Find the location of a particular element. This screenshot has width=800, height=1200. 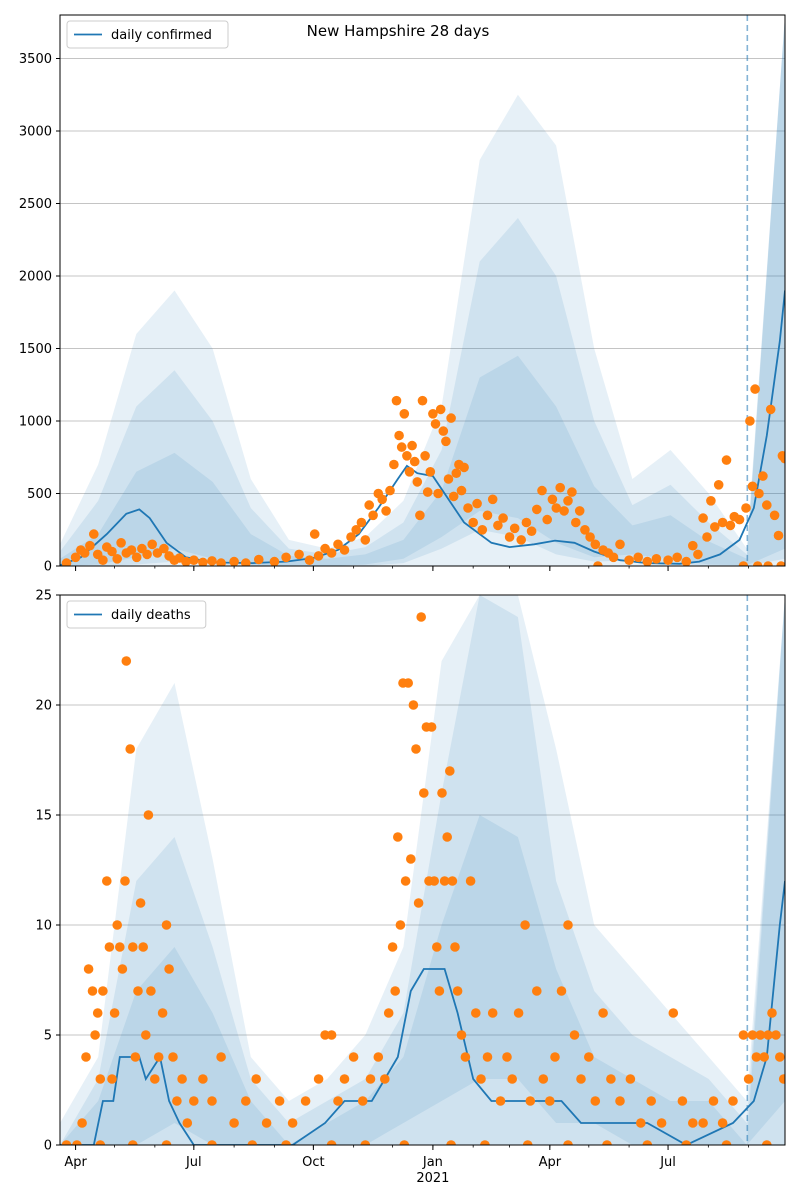

y-tick-label: 3500 is located at coordinates (35, 59).